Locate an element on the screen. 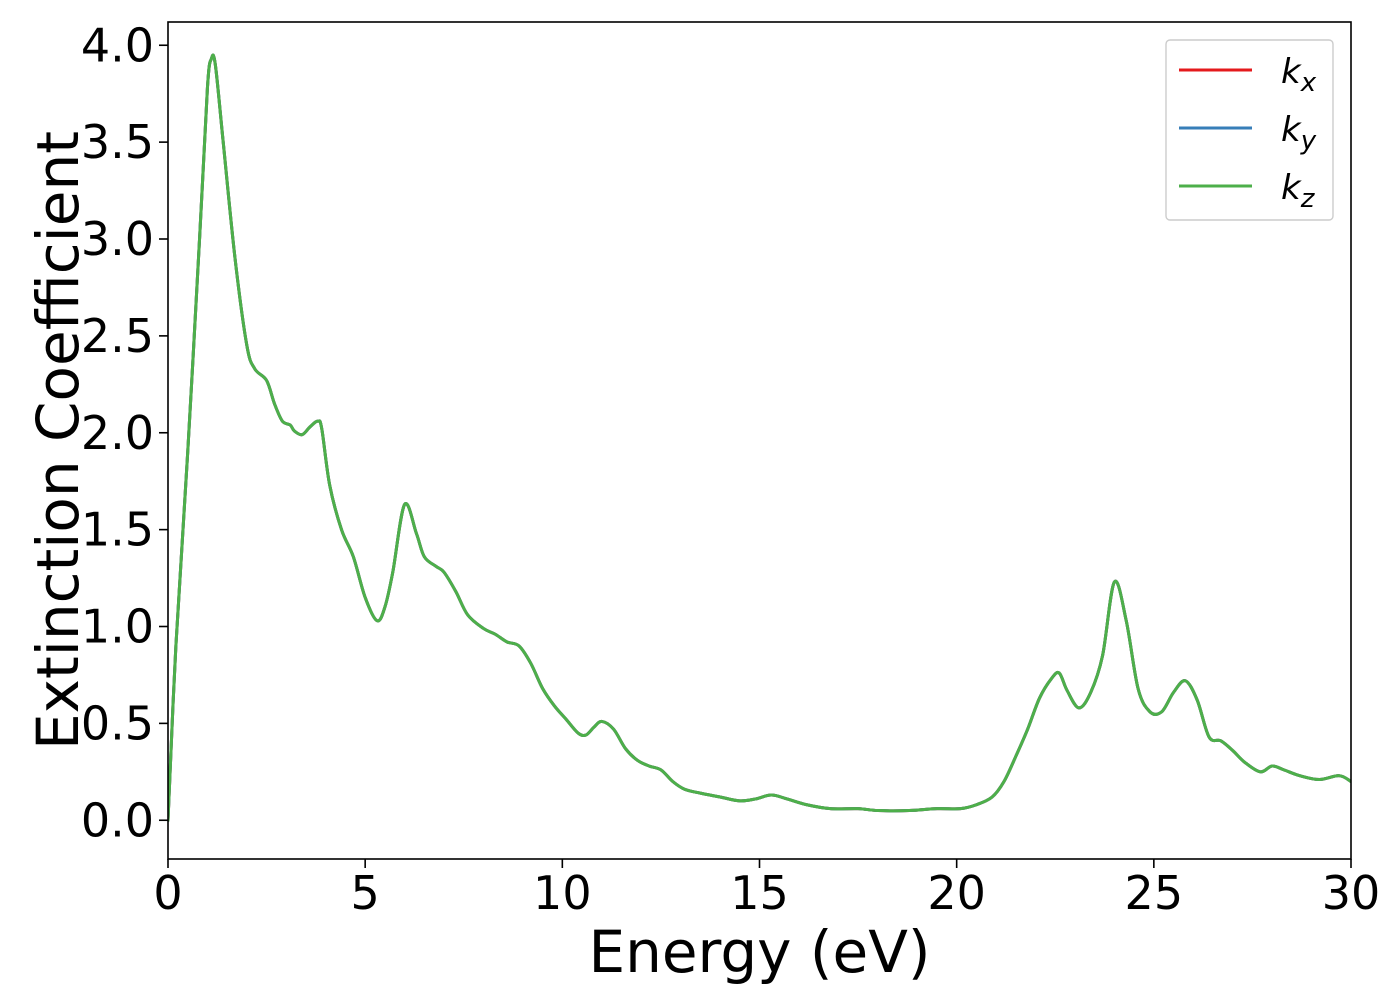  y-tick-label: 3.5 is located at coordinates (117, 142).